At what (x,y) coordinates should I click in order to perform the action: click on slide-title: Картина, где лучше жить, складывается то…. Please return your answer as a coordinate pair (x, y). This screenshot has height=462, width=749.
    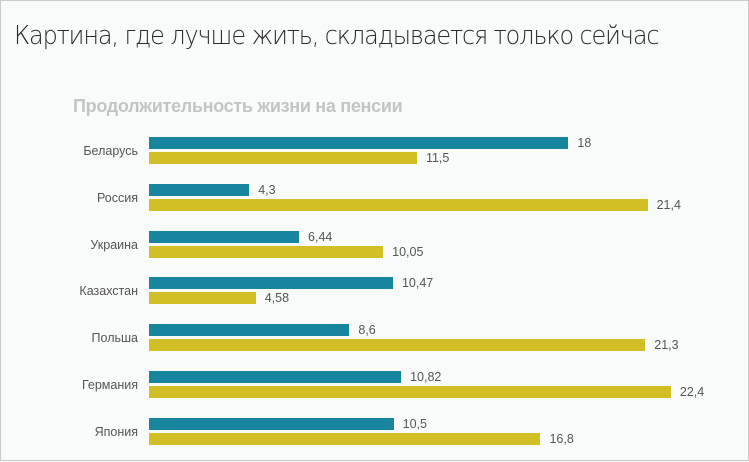
    Looking at the image, I should click on (337, 36).